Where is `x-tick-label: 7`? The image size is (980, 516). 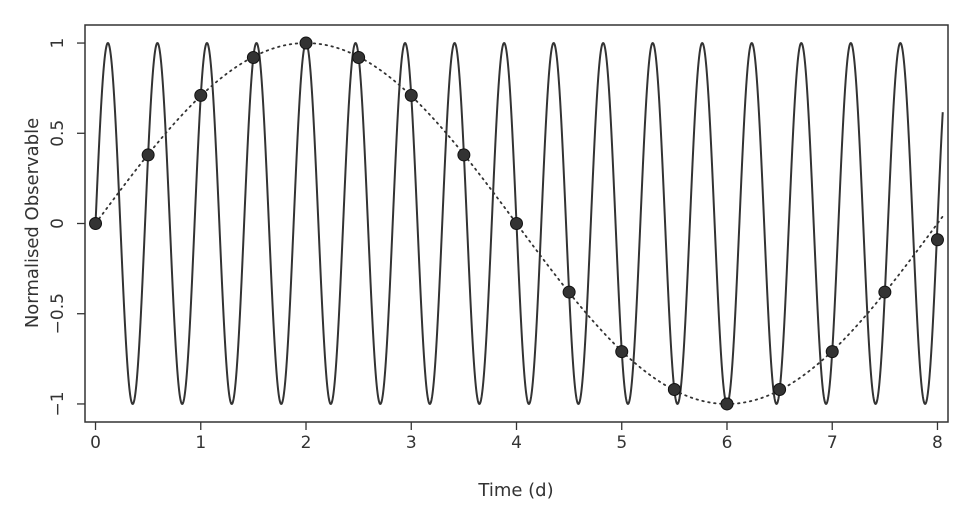 x-tick-label: 7 is located at coordinates (832, 443).